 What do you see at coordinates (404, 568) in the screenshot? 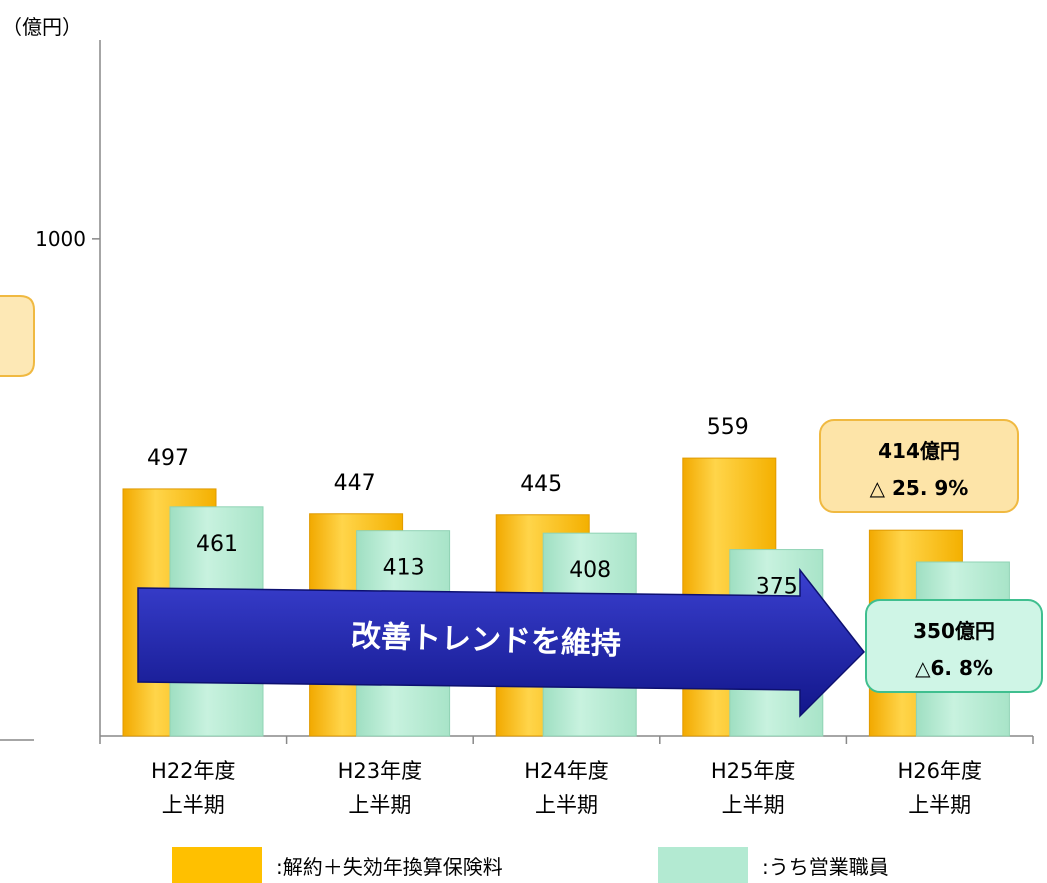
I see `data-label-s1-1: 413` at bounding box center [404, 568].